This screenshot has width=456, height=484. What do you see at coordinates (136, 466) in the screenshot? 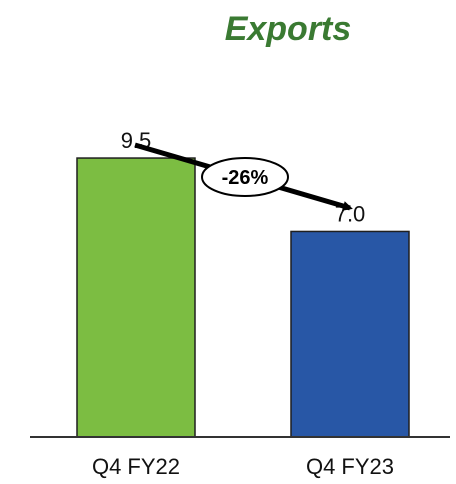
I see `category-label-1: Q4 FY22` at bounding box center [136, 466].